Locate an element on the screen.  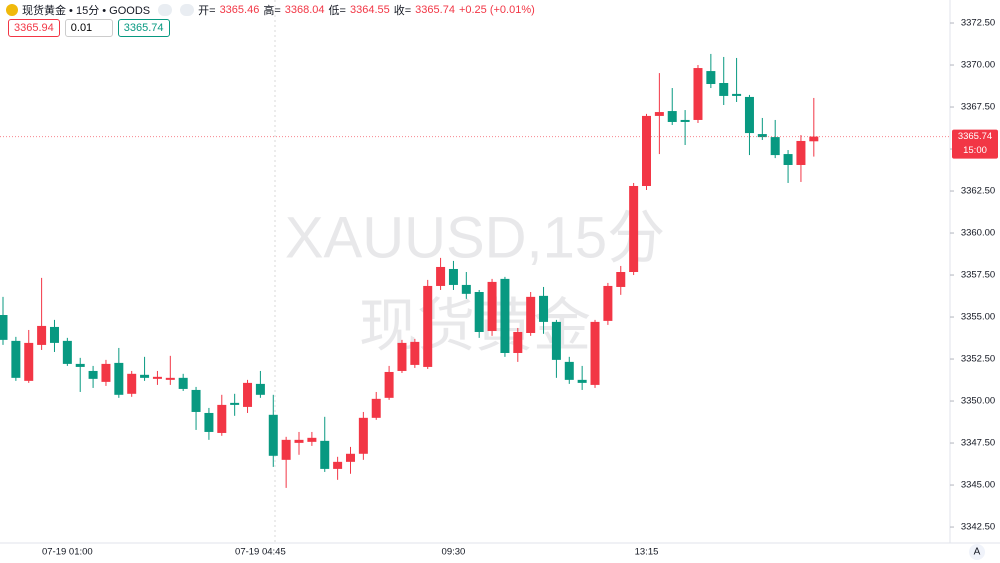
bid: 3365.94 is located at coordinates (34, 28).